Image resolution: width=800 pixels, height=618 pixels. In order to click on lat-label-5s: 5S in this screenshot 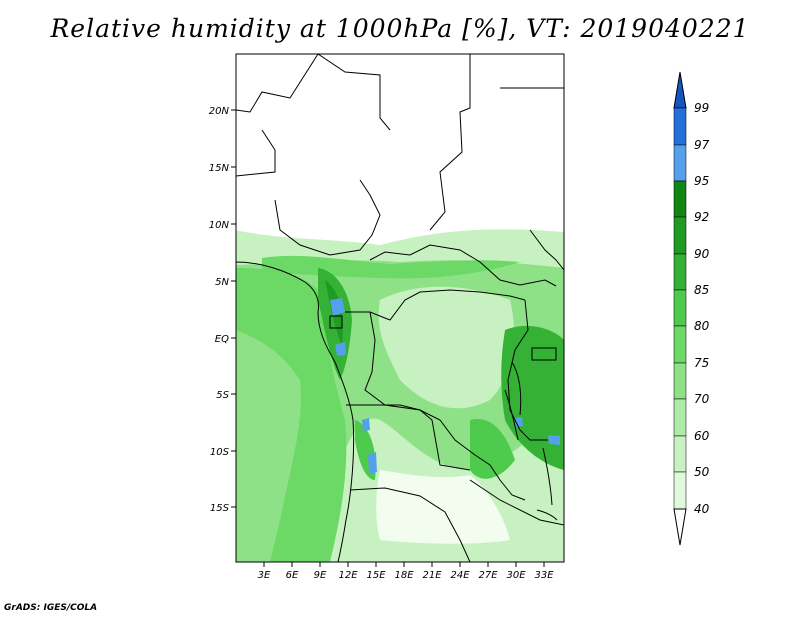, I will do `click(222, 395)`.